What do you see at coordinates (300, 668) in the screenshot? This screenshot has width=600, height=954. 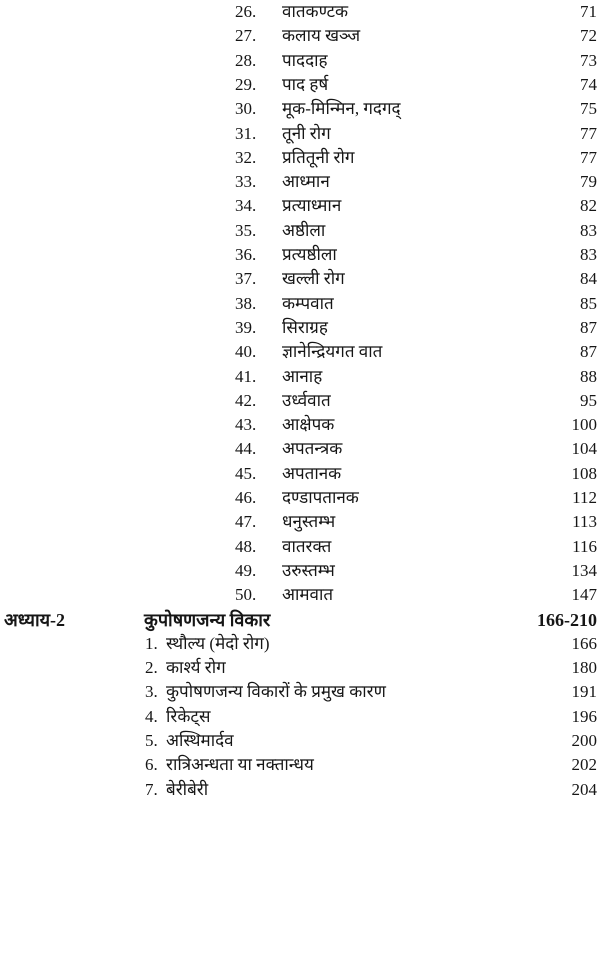 I see `toc-entry: 2. कार्श्य रोग 180` at bounding box center [300, 668].